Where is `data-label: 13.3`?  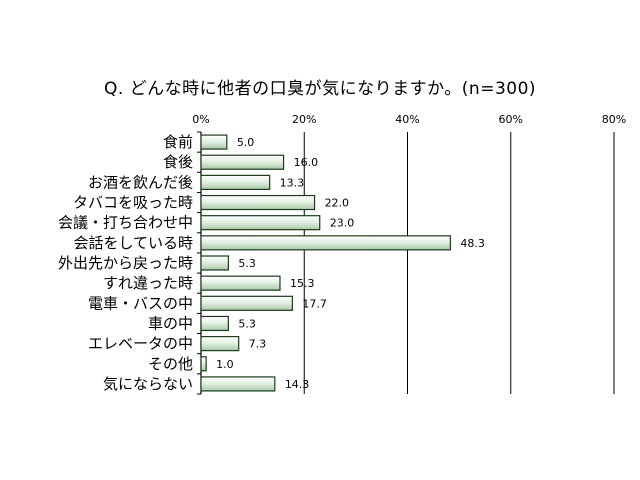
data-label: 13.3 is located at coordinates (292, 182).